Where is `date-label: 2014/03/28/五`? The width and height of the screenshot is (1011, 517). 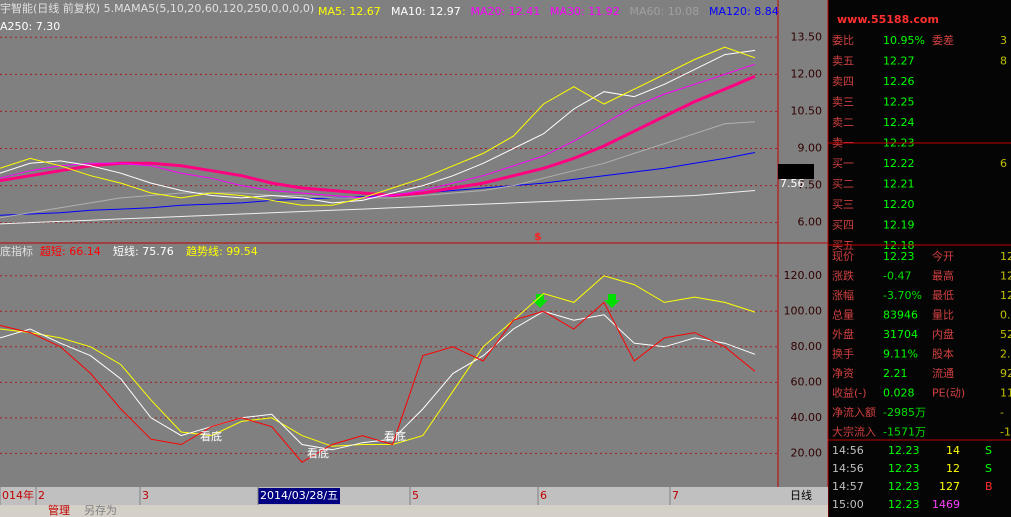
date-label: 2014/03/28/五 is located at coordinates (299, 495).